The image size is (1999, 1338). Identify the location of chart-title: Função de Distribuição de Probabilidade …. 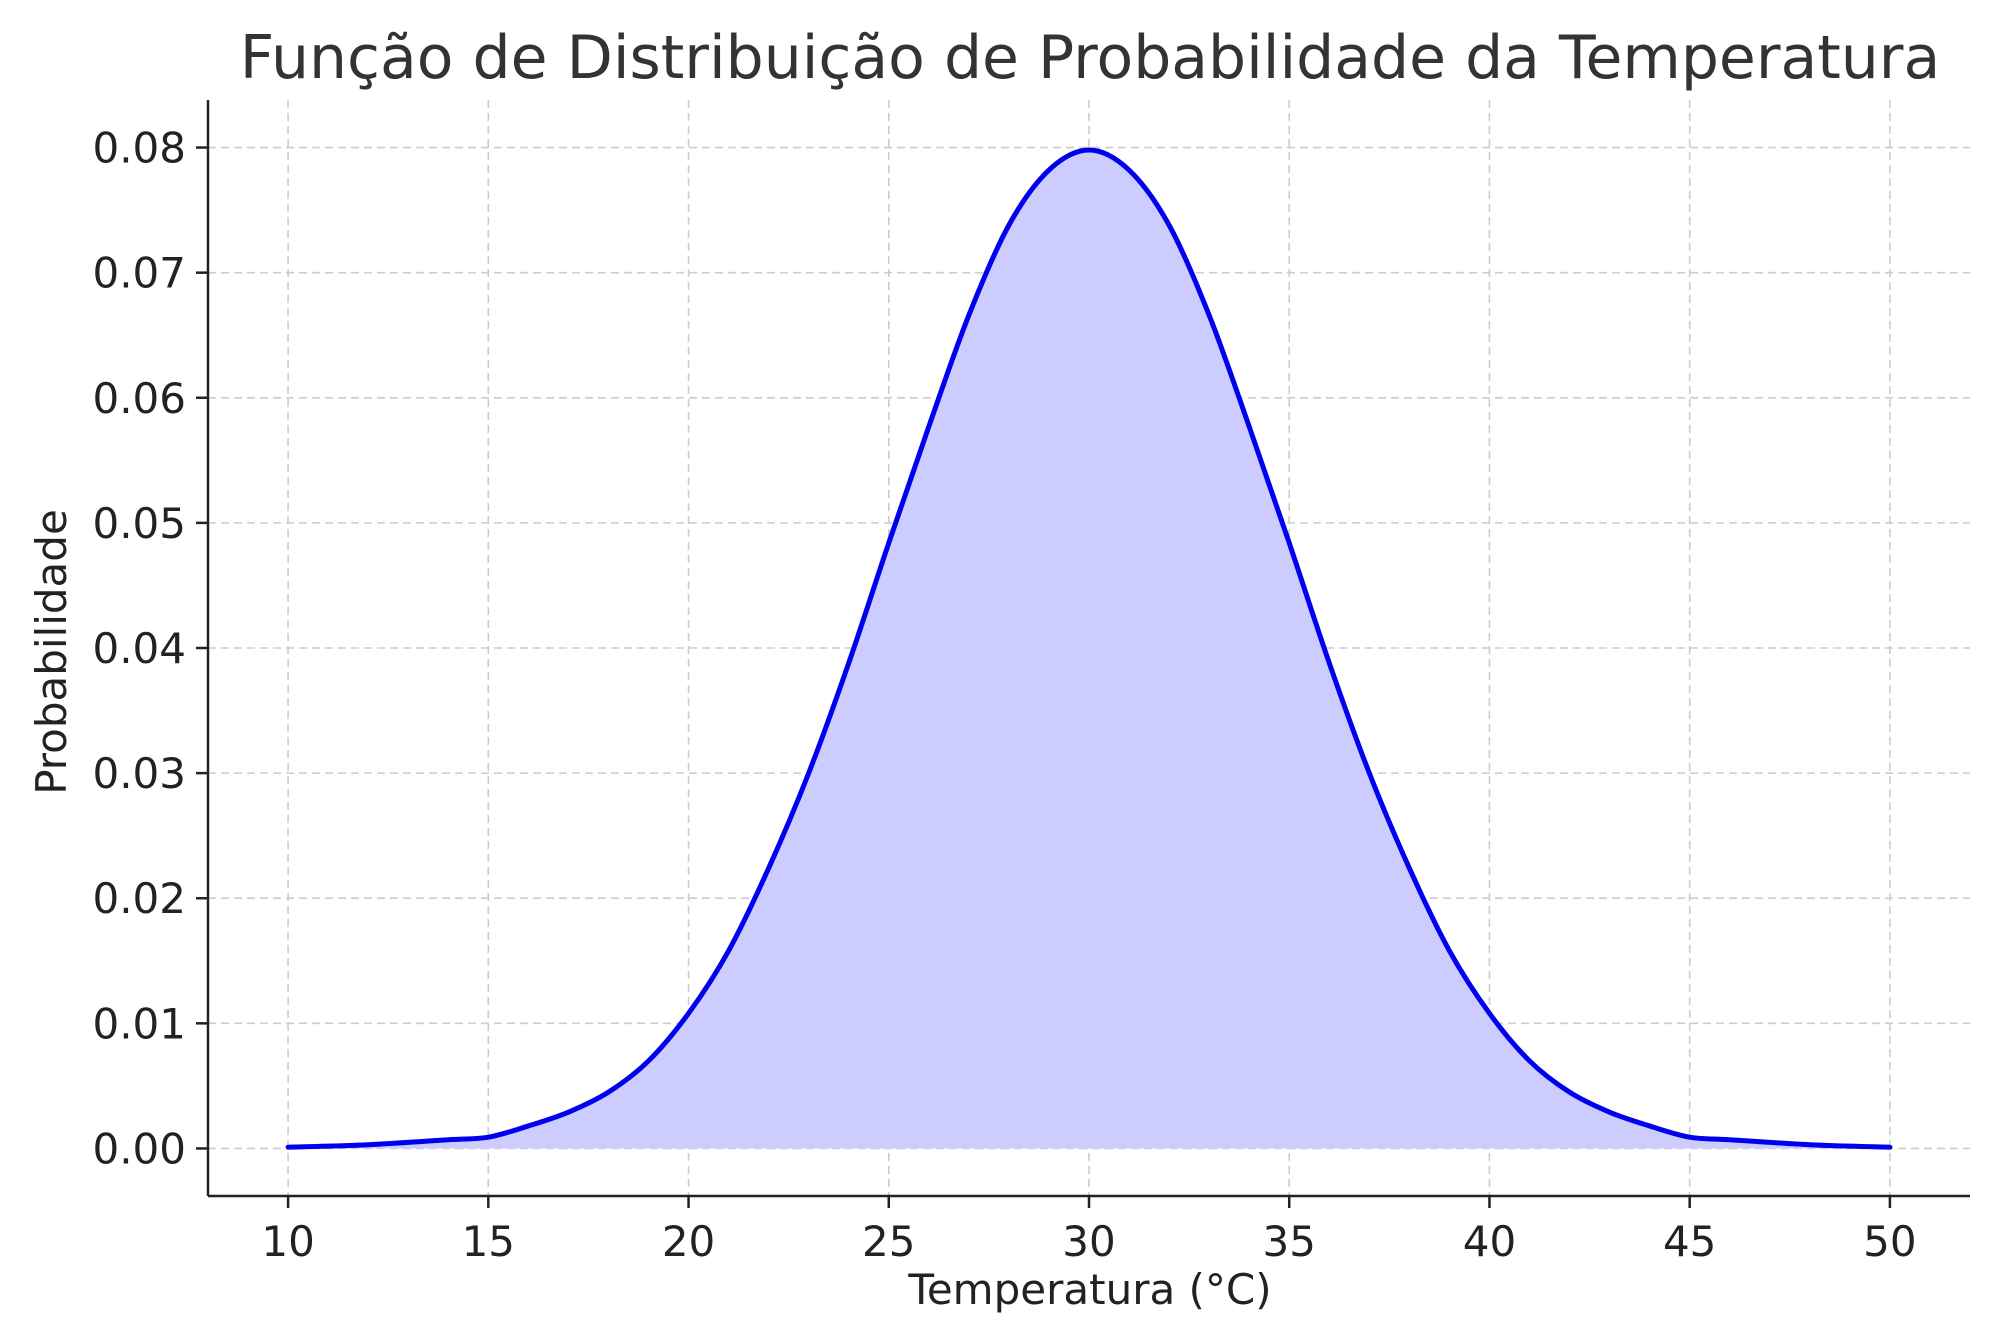
(1090, 58).